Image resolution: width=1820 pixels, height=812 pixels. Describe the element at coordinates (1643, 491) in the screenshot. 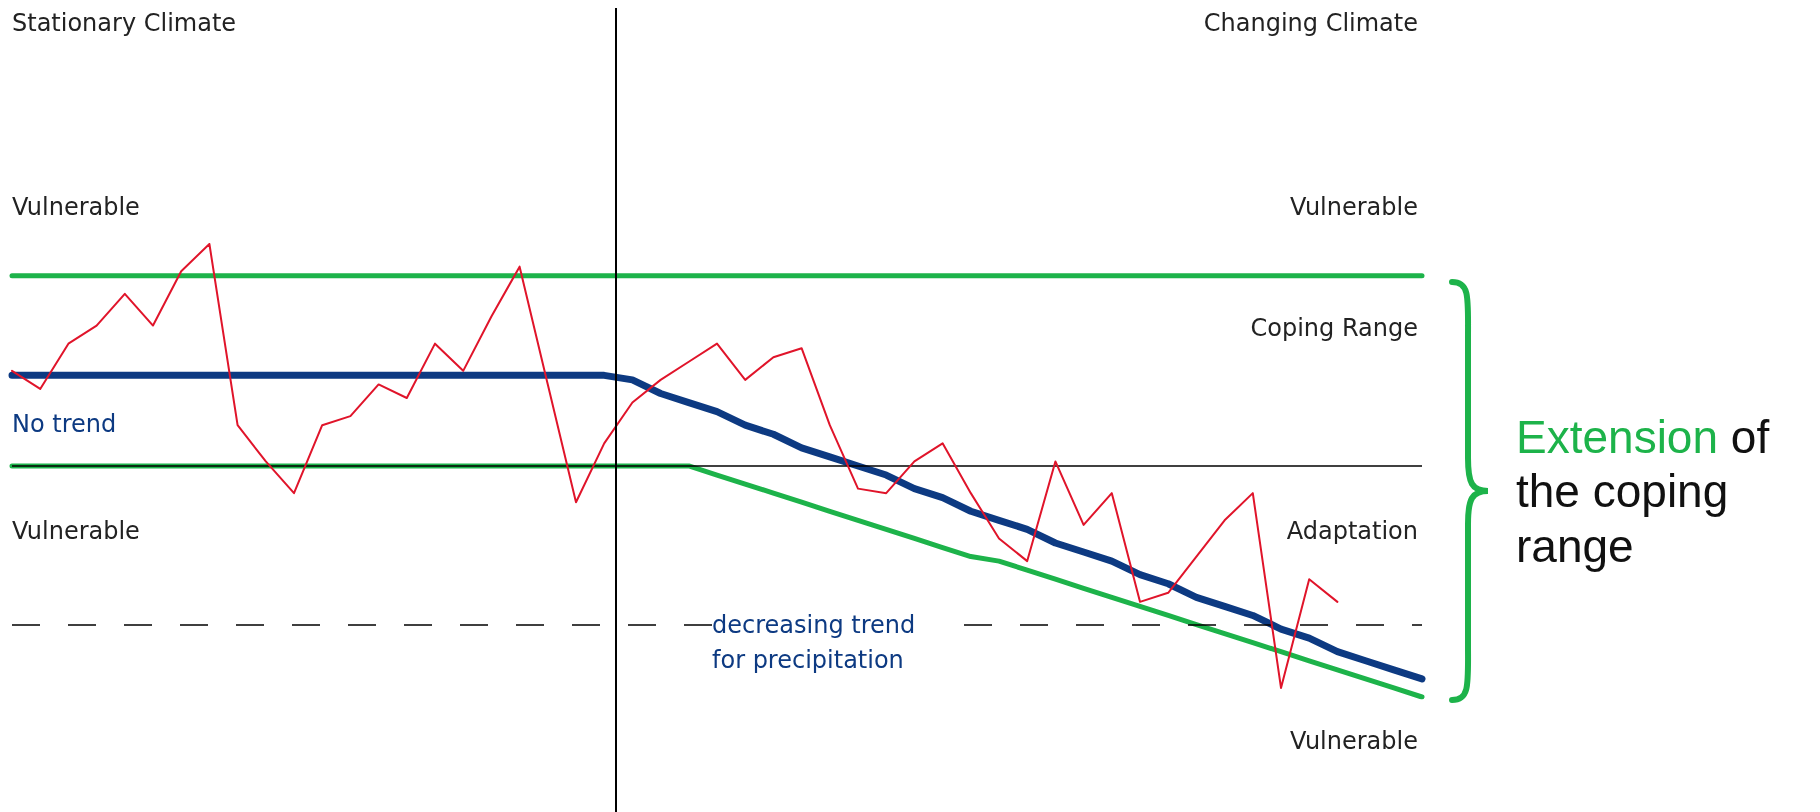

I see `text: Extension of the coping range` at that location.